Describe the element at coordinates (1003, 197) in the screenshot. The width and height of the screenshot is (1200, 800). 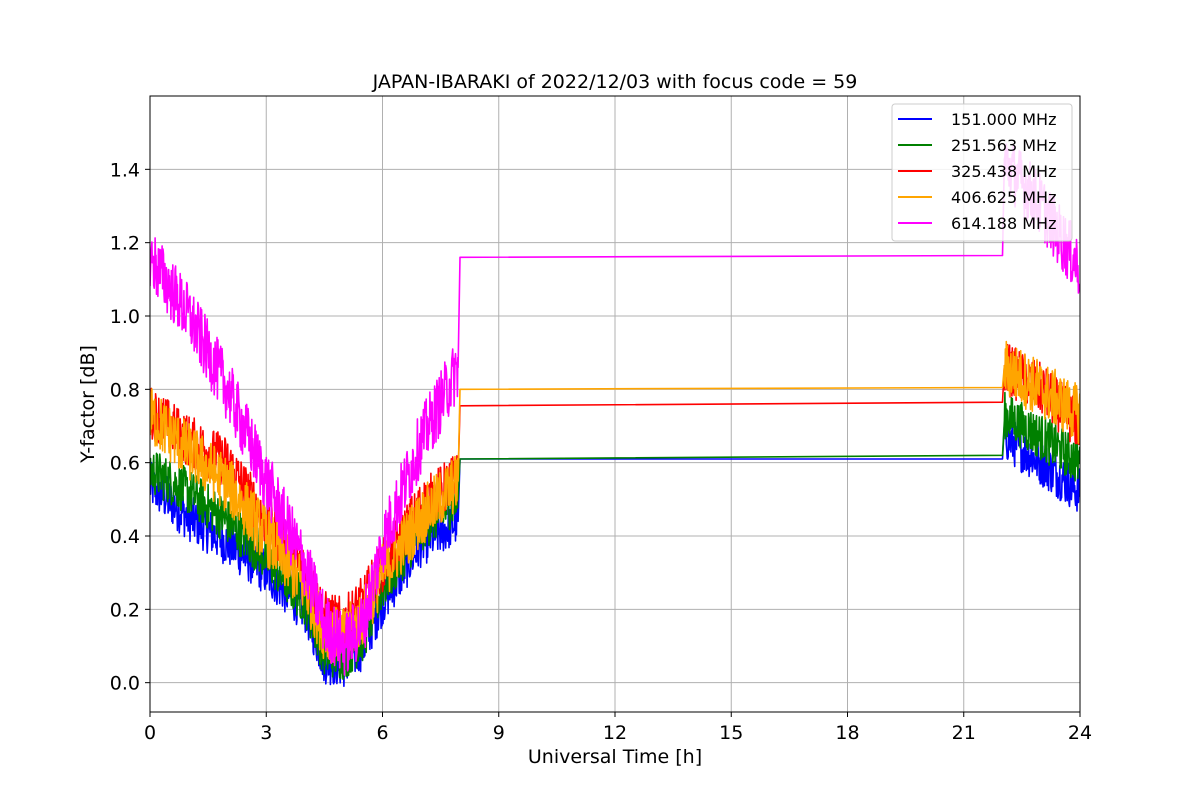
I see `legend-label: 406.625 MHz` at that location.